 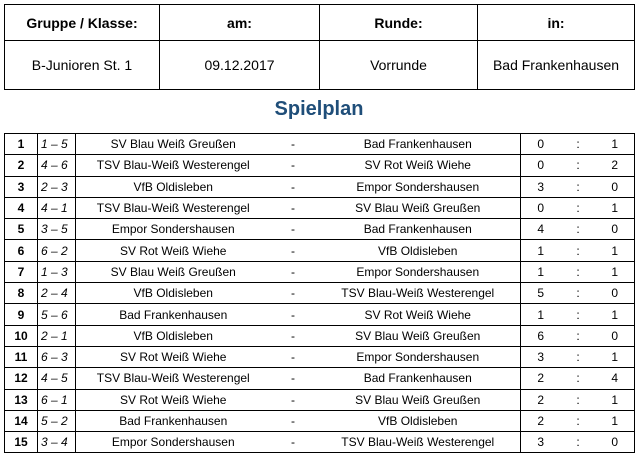 I want to click on header-value: 09.12.2017, so click(x=239, y=65).